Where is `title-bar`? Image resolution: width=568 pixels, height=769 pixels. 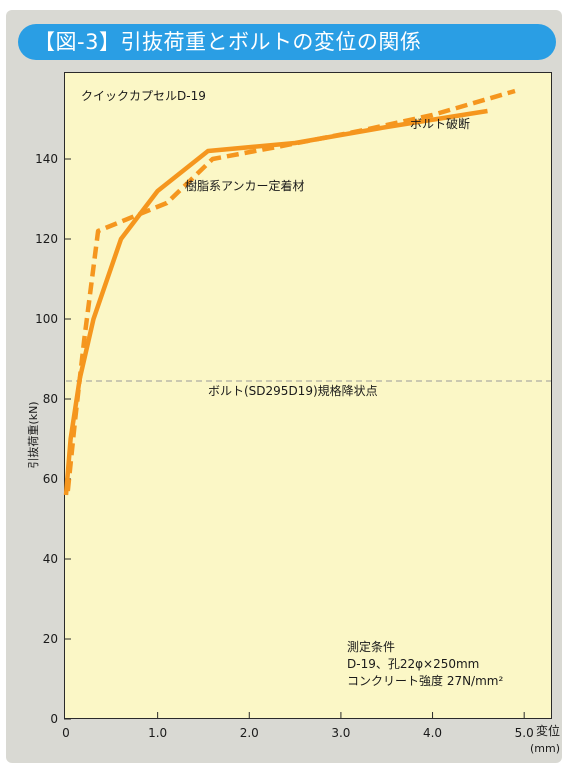 title-bar is located at coordinates (287, 42).